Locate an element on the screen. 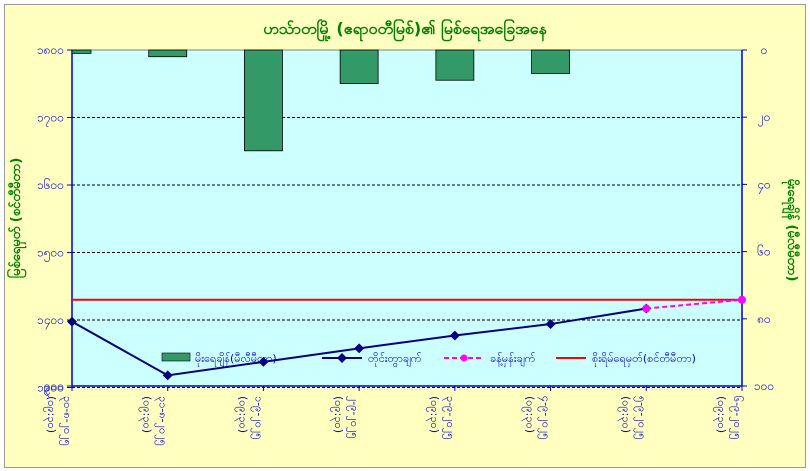  legend-swatch-rainfall is located at coordinates (176, 357).